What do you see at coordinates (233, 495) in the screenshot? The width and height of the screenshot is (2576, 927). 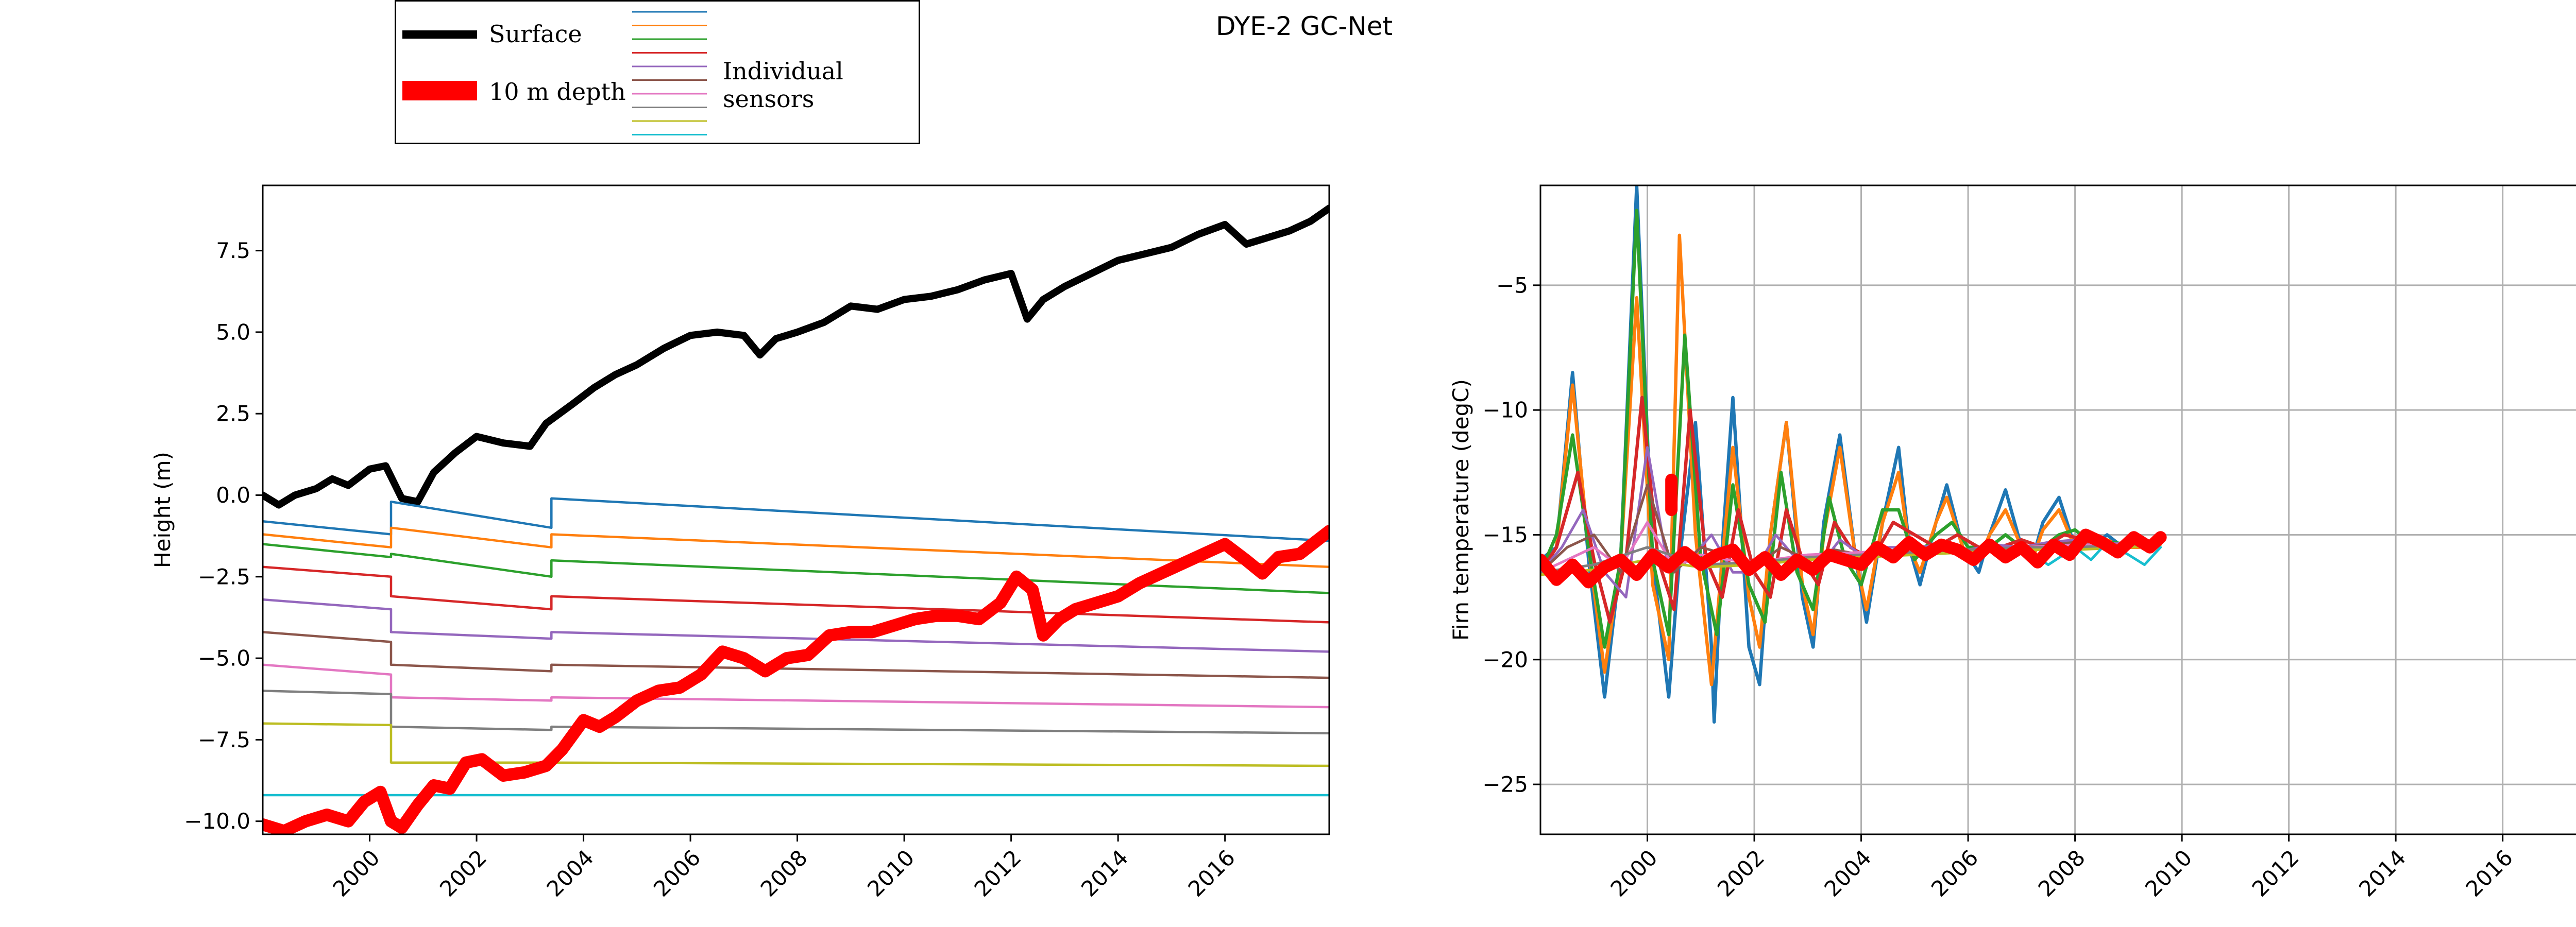 I see `y-tick-label: 0.0` at bounding box center [233, 495].